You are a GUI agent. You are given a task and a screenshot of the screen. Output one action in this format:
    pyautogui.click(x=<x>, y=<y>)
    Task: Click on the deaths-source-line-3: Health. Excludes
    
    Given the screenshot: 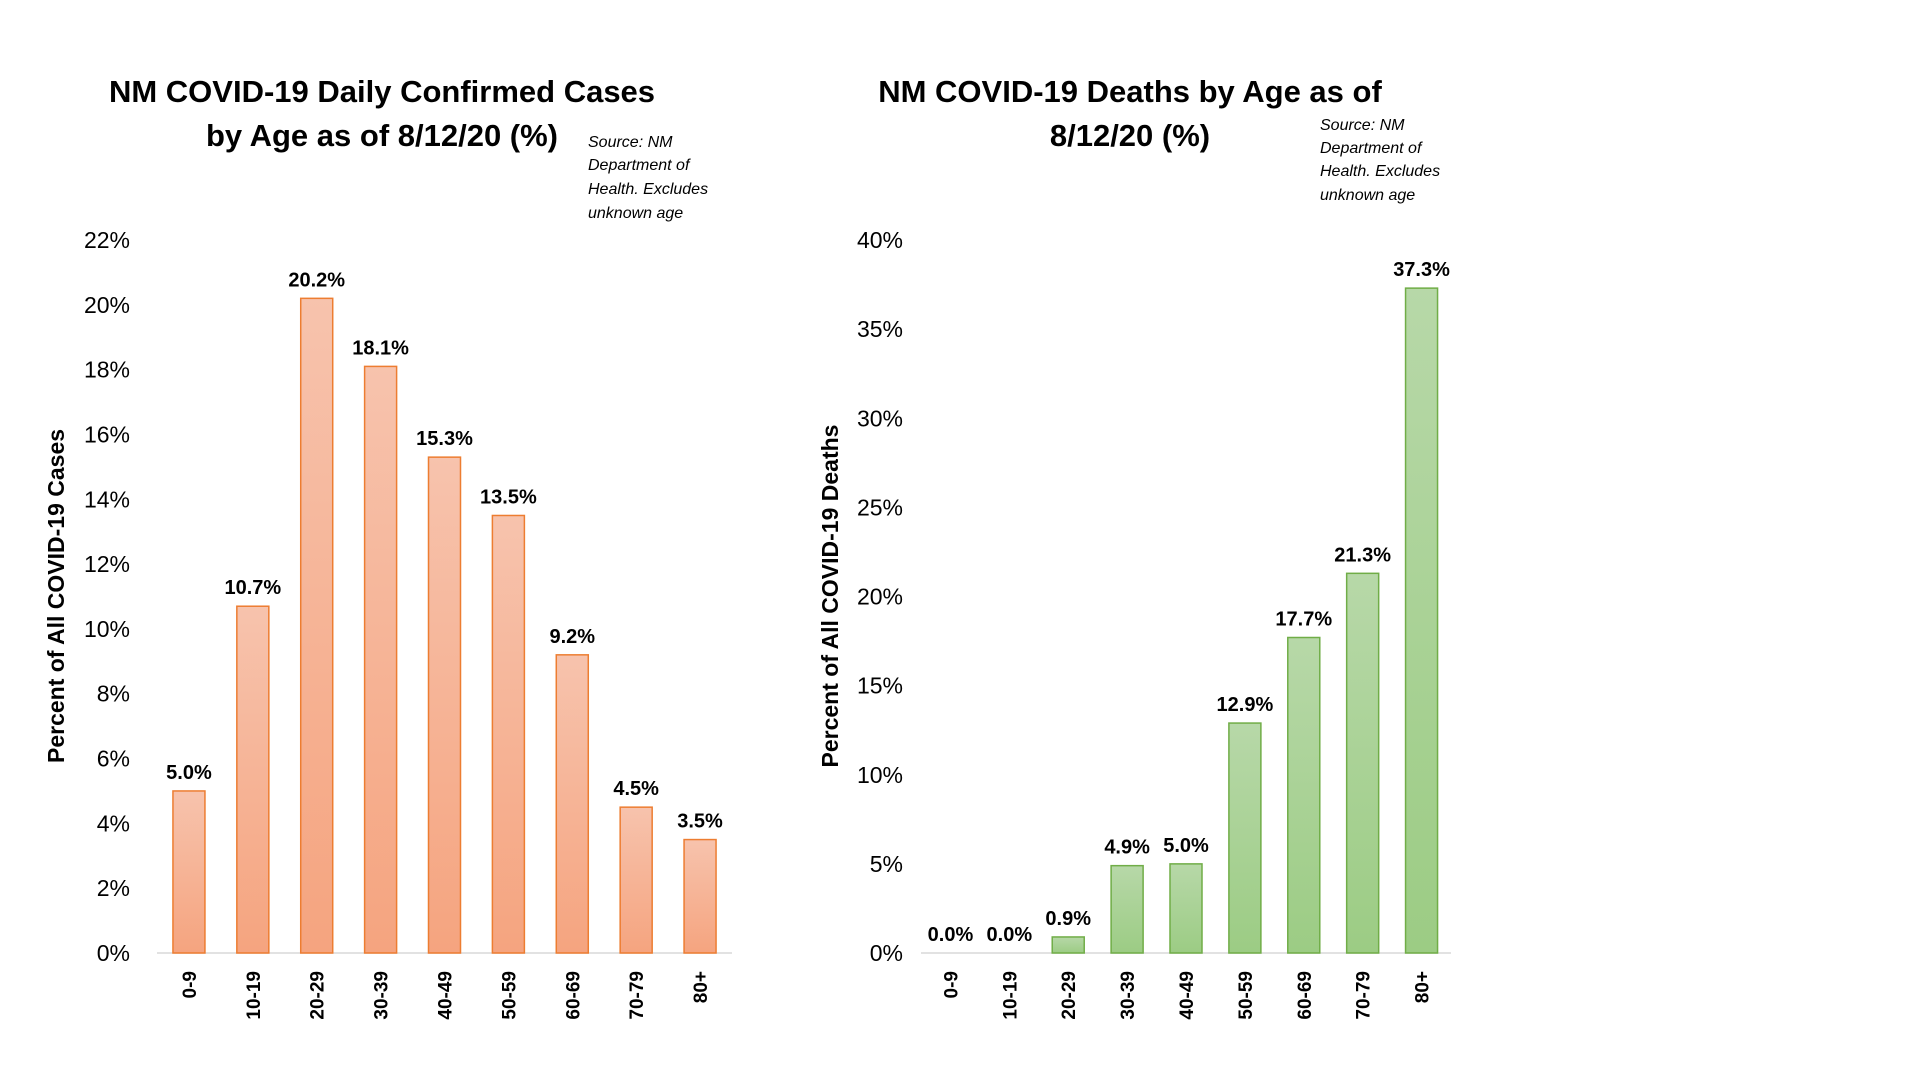 What is the action you would take?
    pyautogui.click(x=1380, y=171)
    